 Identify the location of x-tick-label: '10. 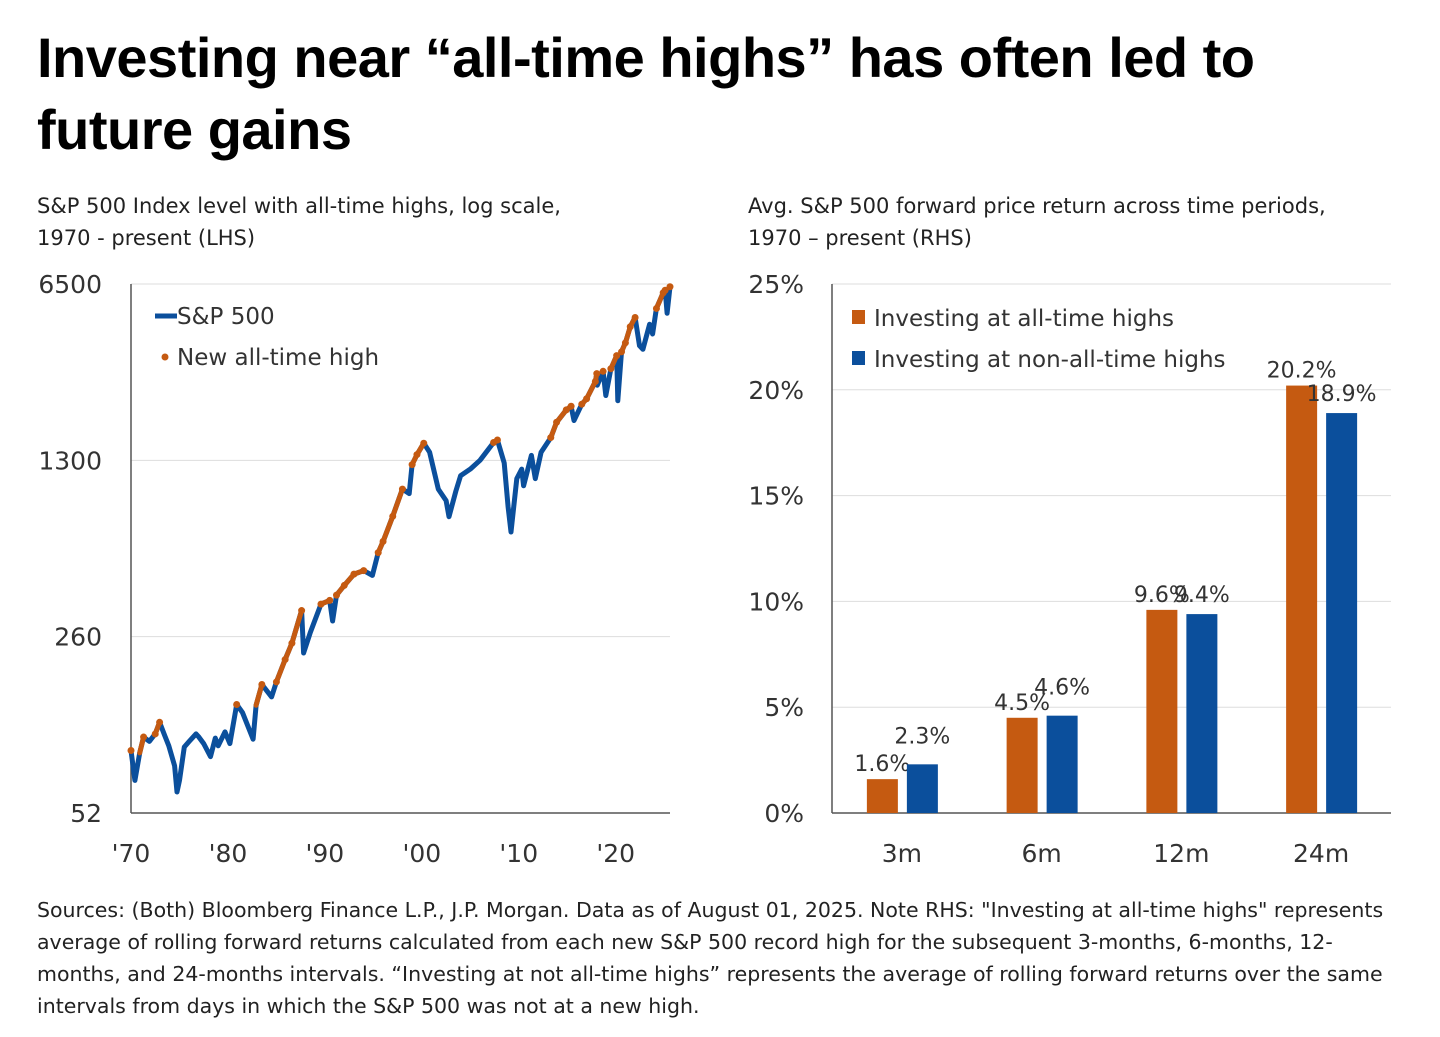
(518, 853).